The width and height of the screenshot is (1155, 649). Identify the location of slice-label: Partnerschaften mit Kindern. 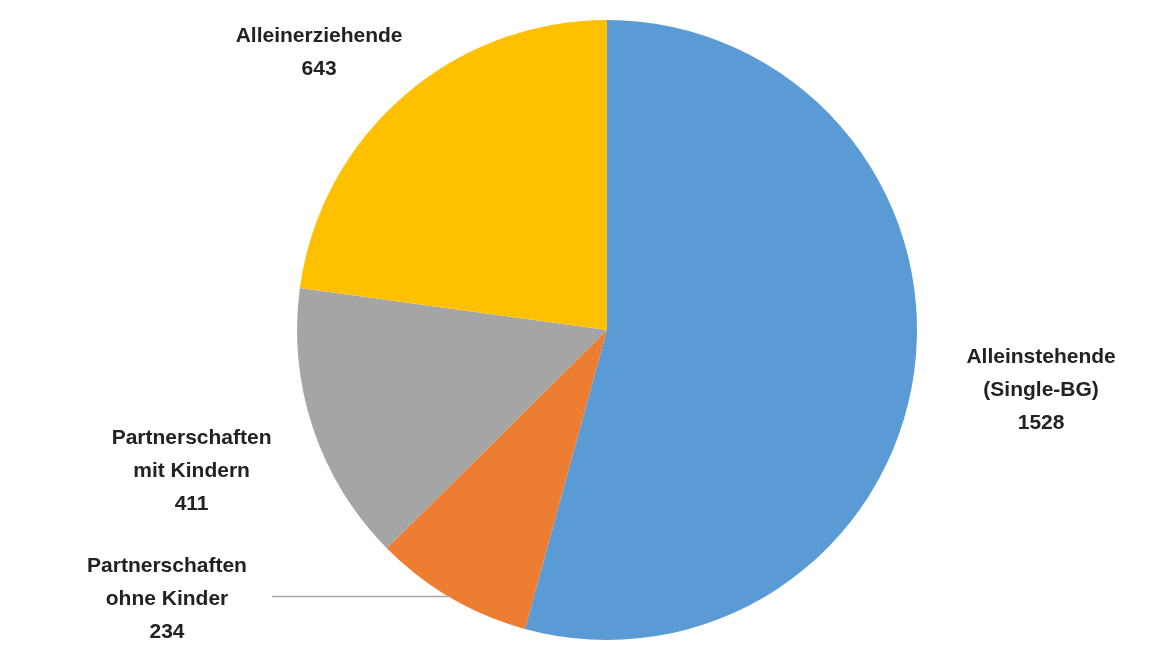
(191, 452).